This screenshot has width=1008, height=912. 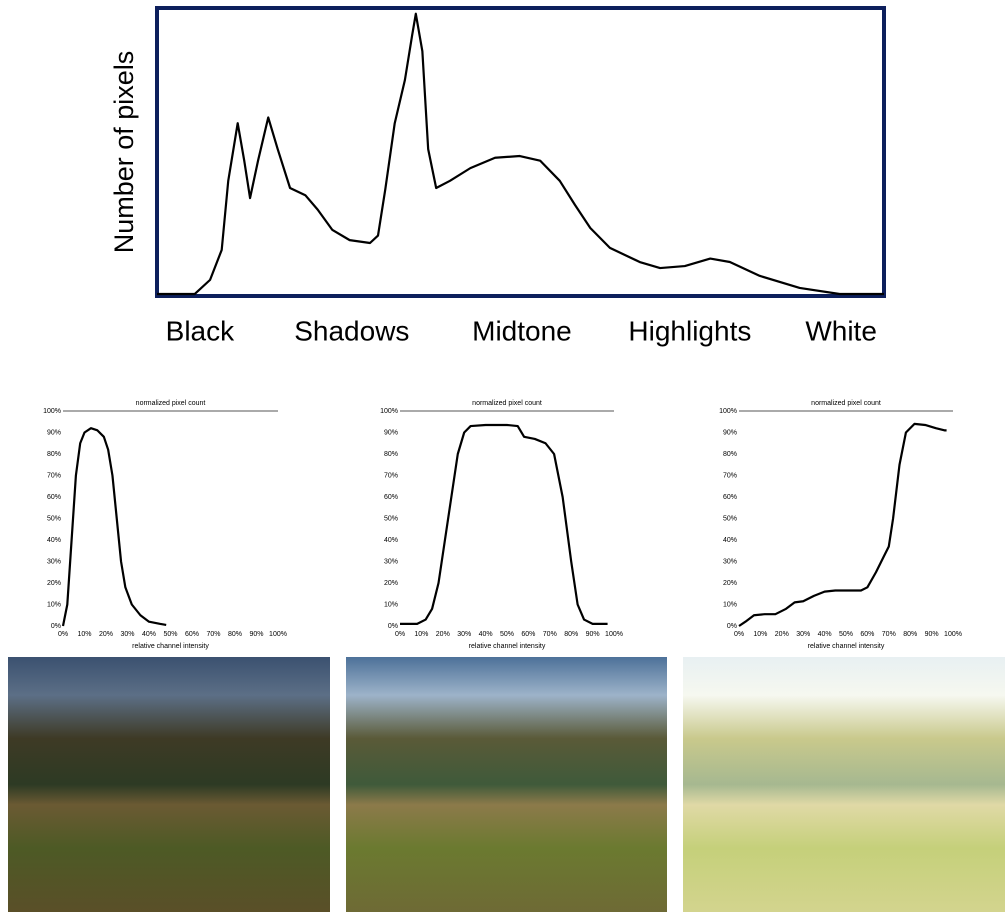 What do you see at coordinates (522, 330) in the screenshot?
I see `x-tick-label: Midtone` at bounding box center [522, 330].